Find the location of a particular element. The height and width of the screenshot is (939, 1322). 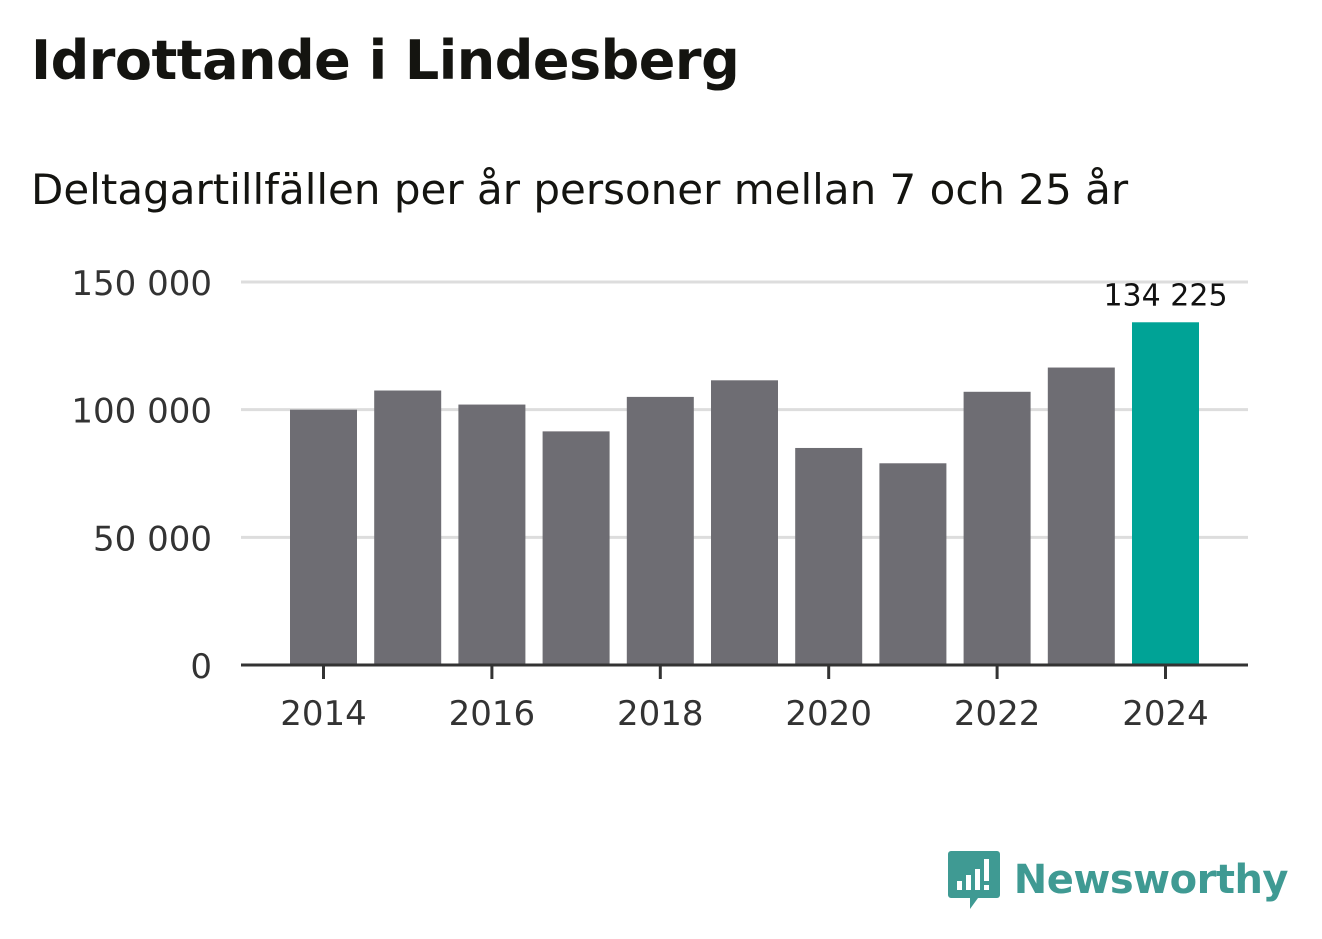

x-tick-label-2024: 2024 is located at coordinates (1165, 714).